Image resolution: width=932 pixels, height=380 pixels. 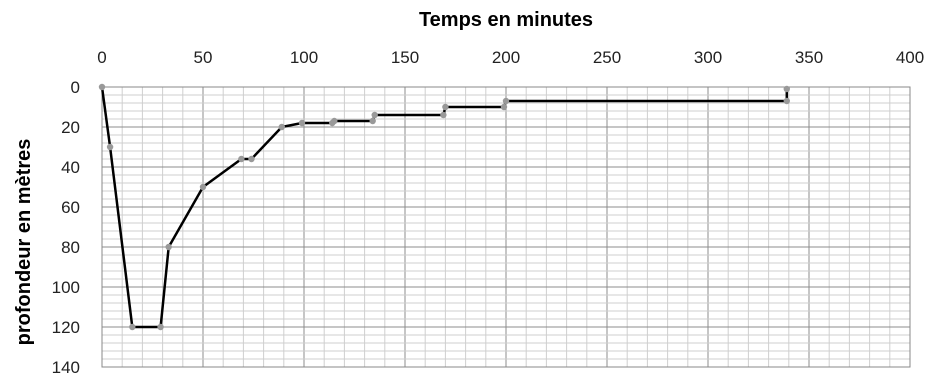 I want to click on x-tick-label: 400, so click(x=910, y=57).